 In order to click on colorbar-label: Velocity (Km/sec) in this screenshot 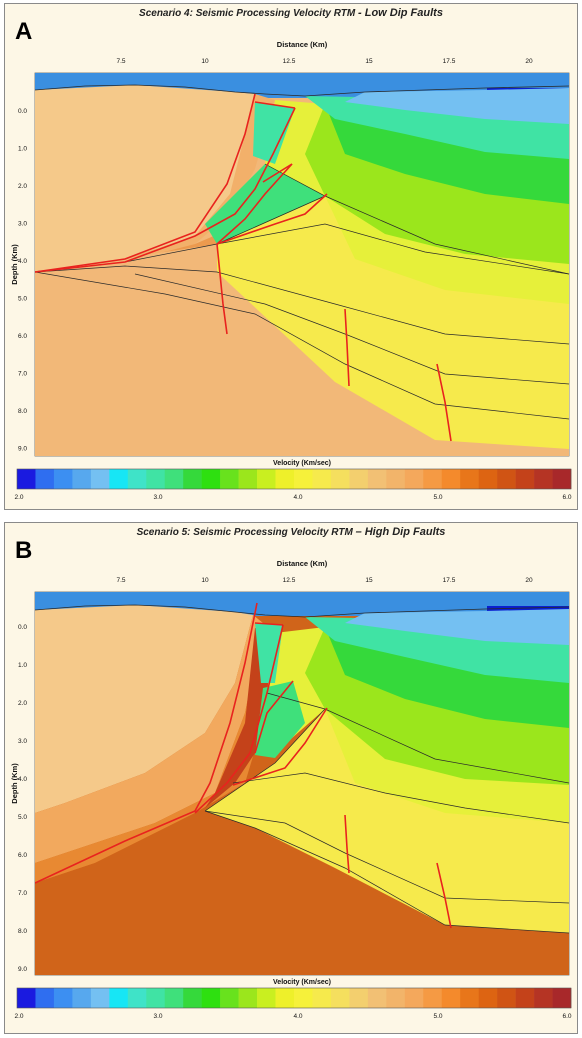, I will do `click(302, 463)`.